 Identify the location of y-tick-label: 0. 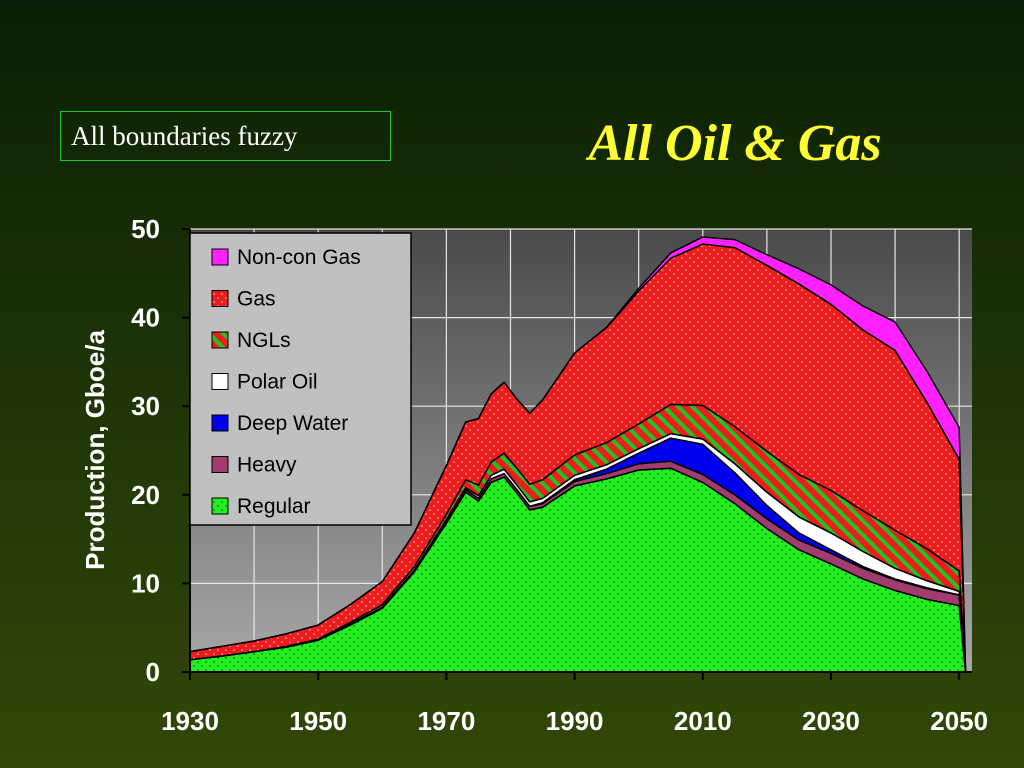
(153, 672).